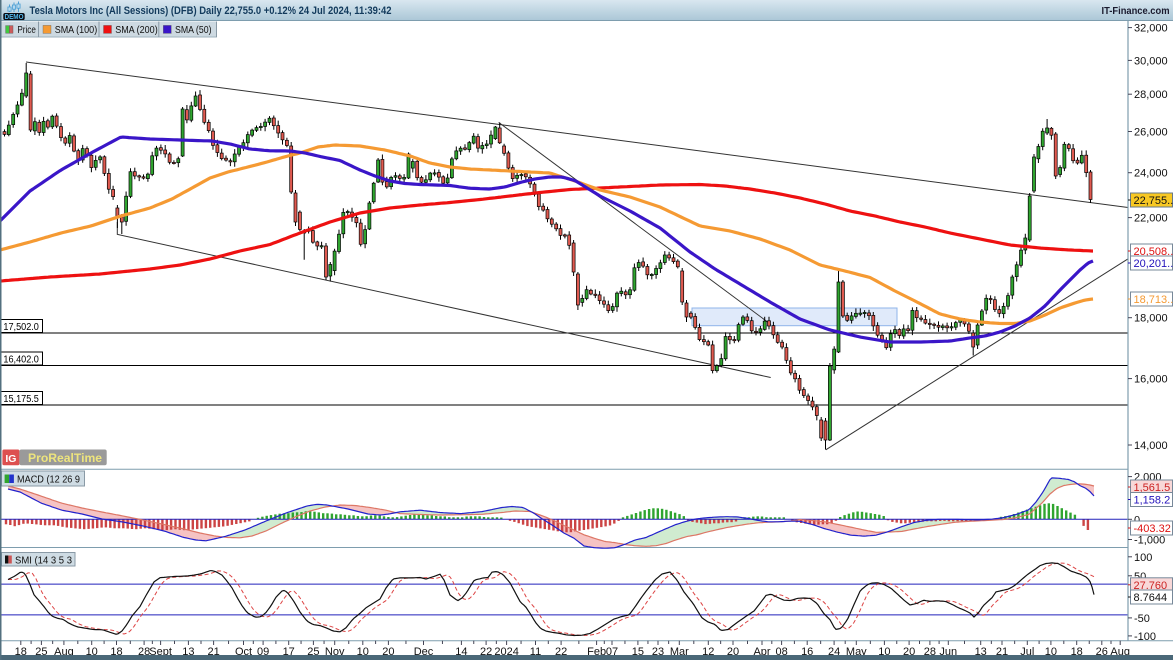 The width and height of the screenshot is (1173, 665). I want to click on svg-text: 17,502.0, so click(21, 327).